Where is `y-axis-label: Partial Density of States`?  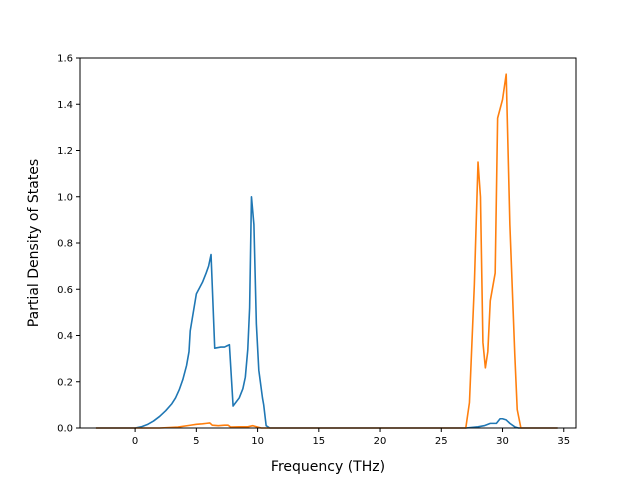 y-axis-label: Partial Density of States is located at coordinates (34, 243).